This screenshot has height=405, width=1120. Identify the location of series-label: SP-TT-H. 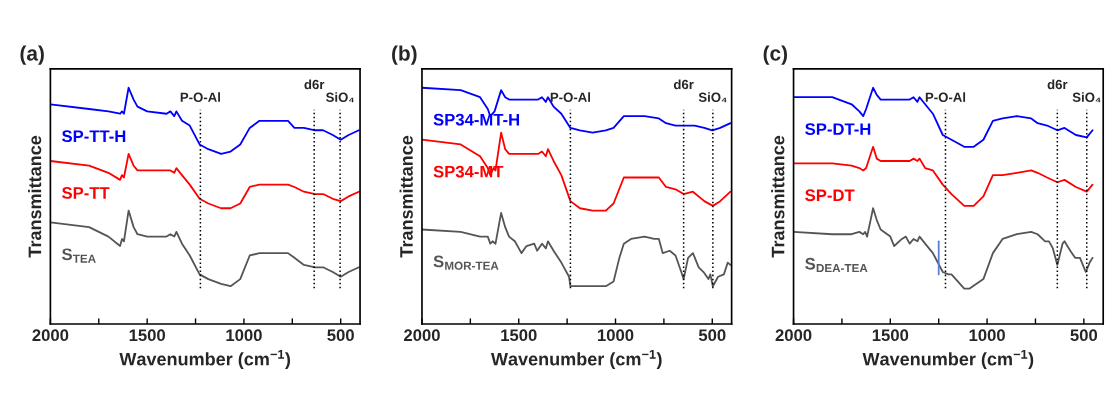
(93, 136).